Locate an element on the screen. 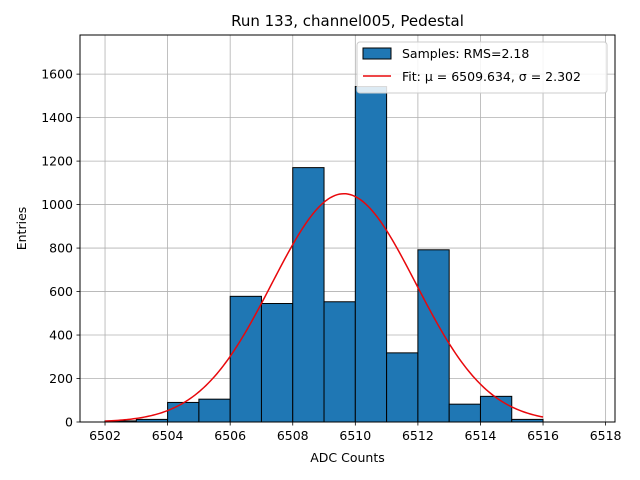 Image resolution: width=640 pixels, height=480 pixels. x-tick-label: 6504 is located at coordinates (168, 435).